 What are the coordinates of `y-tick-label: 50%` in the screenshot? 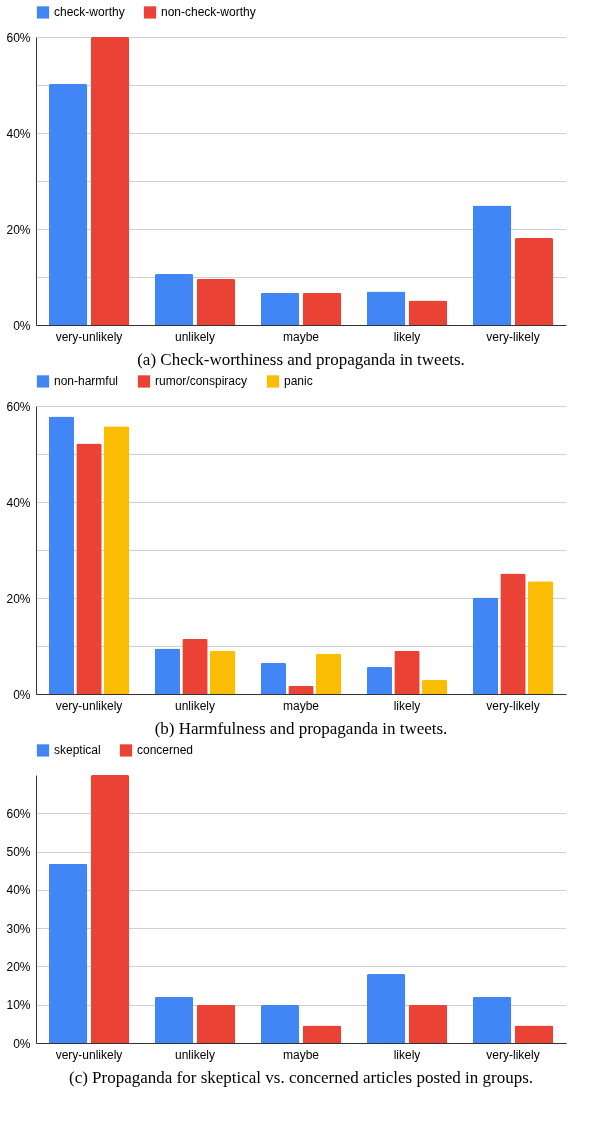 It's located at (18, 852).